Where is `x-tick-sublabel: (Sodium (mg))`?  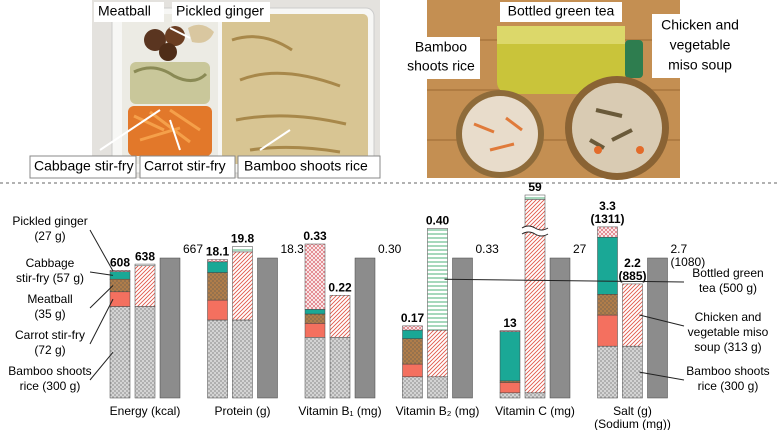
x-tick-sublabel: (Sodium (mg)) is located at coordinates (632, 423).